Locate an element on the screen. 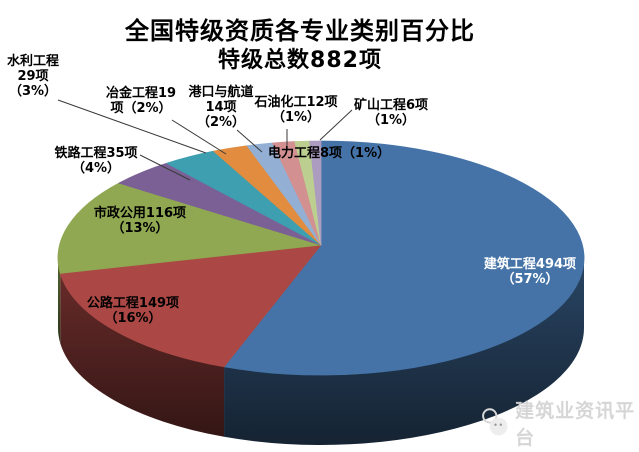  callout-water: 水利工程 29项 （3%） is located at coordinates (33, 76).